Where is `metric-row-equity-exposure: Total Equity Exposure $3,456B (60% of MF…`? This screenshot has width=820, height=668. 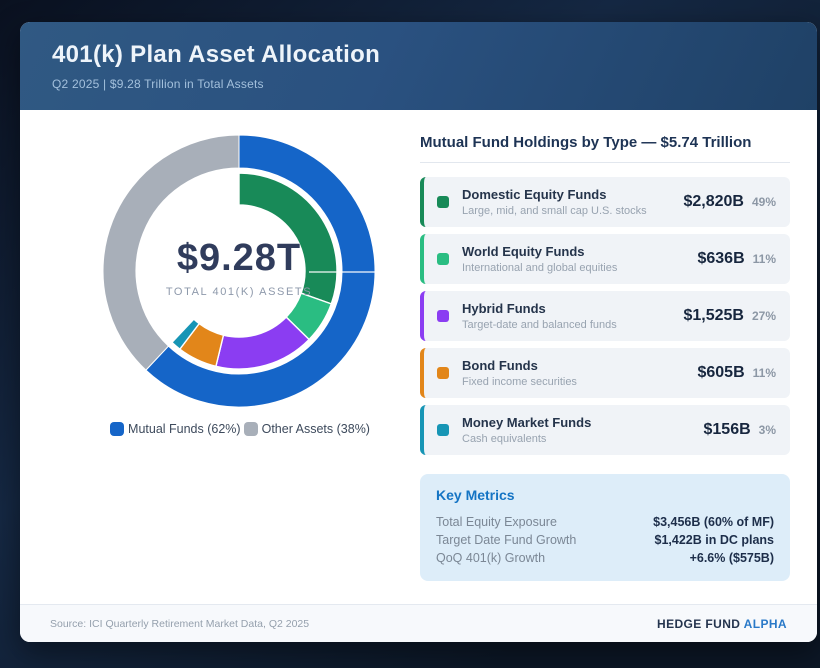
metric-row-equity-exposure: Total Equity Exposure $3,456B (60% of MF… is located at coordinates (605, 522).